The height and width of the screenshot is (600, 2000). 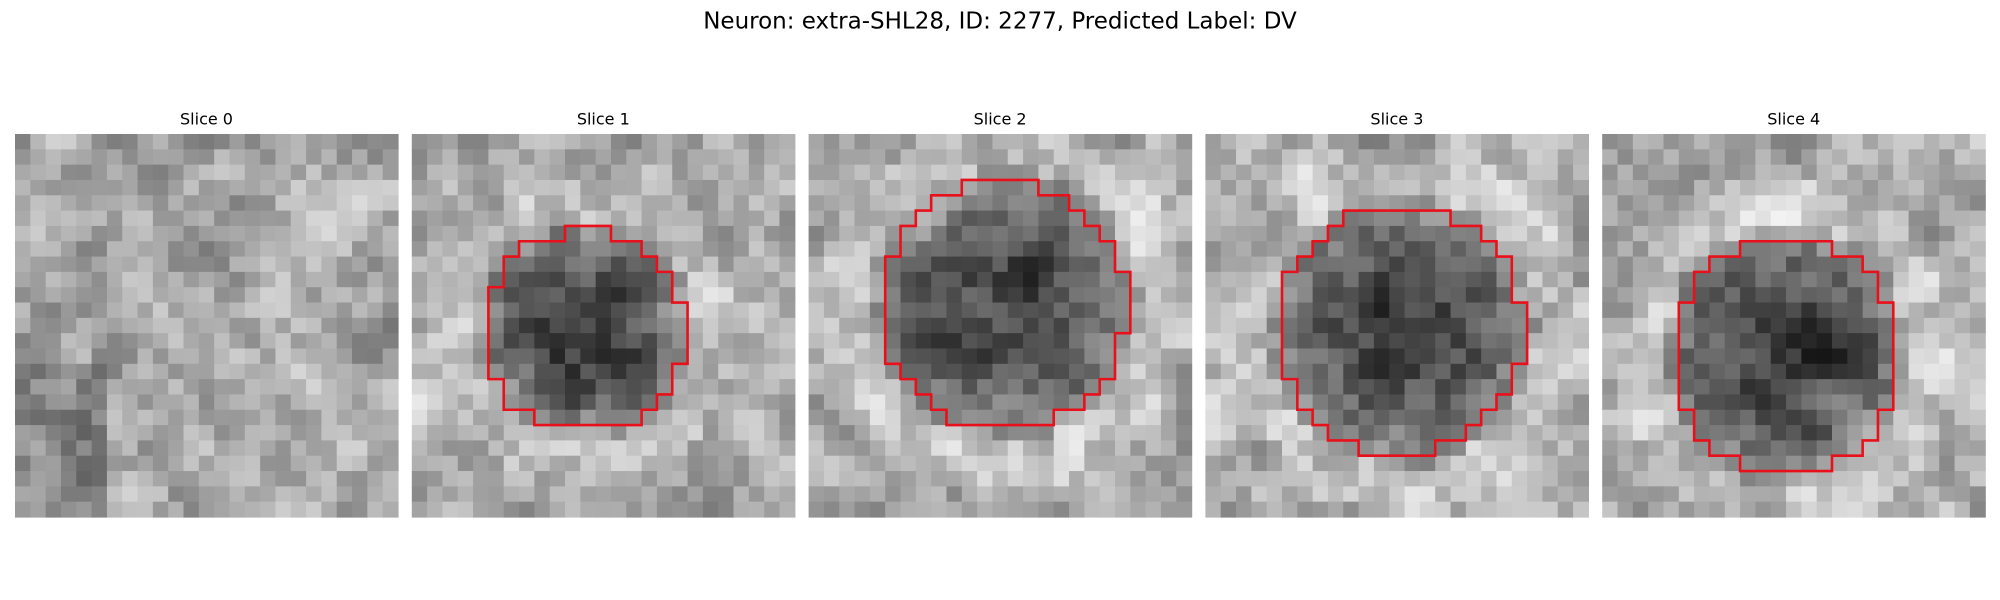 I want to click on slice-image, so click(x=207, y=326).